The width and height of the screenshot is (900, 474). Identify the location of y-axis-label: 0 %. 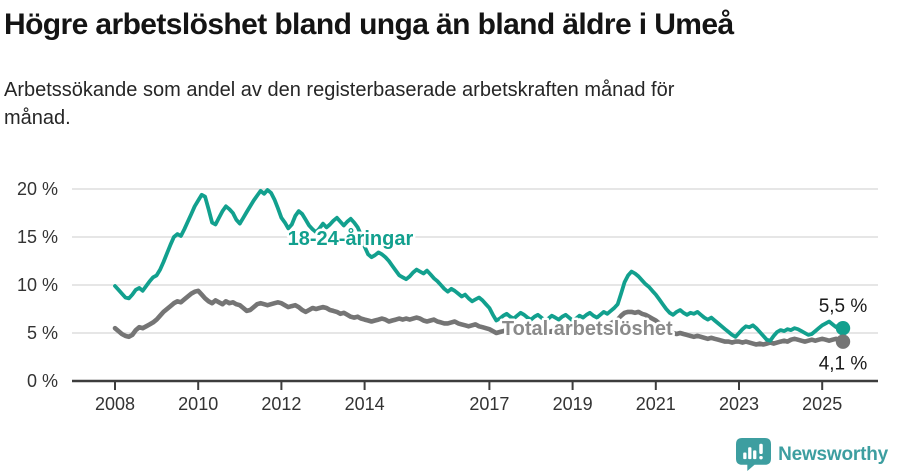
(42, 381).